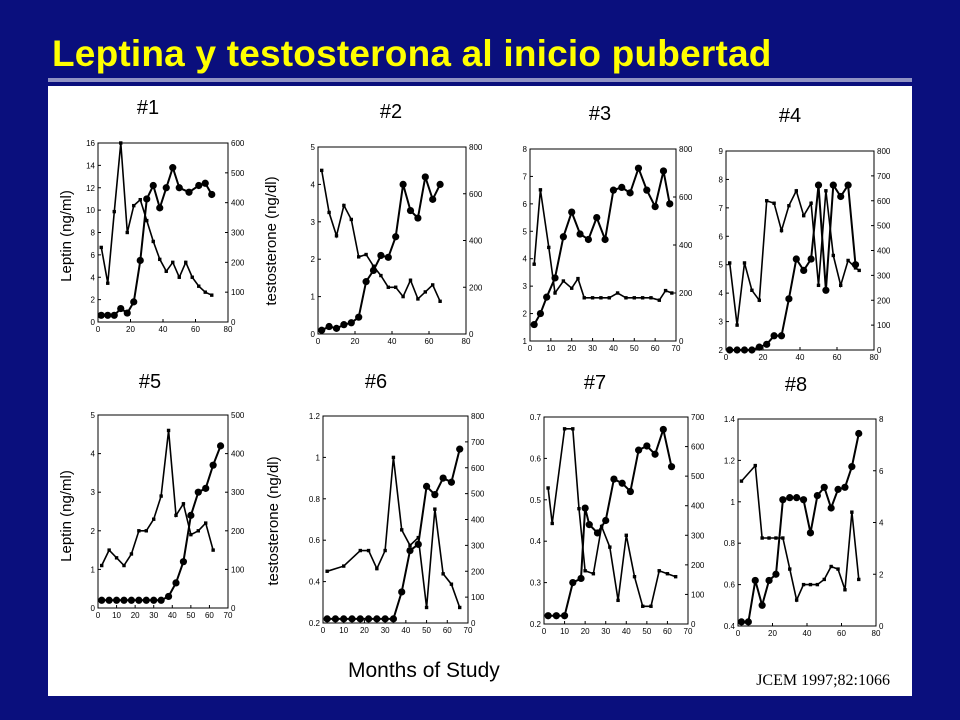 The width and height of the screenshot is (960, 720). I want to click on y-tick-label: 5, so click(525, 231).